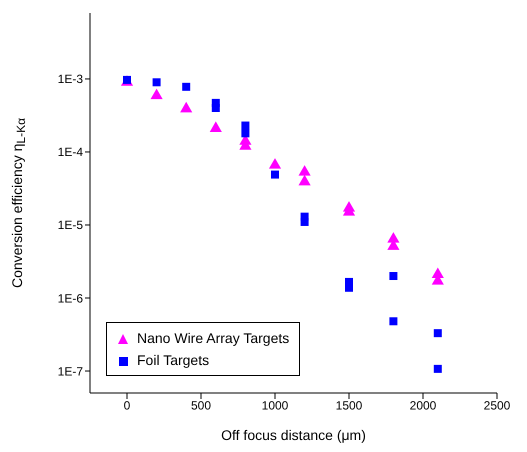 The height and width of the screenshot is (452, 527). I want to click on x-tick-label: 1500, so click(349, 405).